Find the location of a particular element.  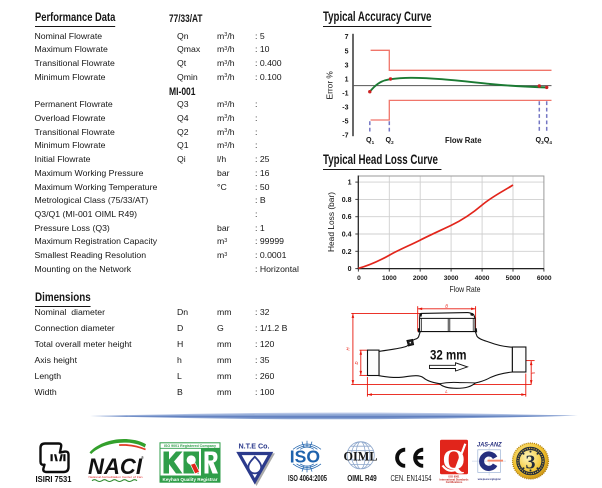

svg-text: D is located at coordinates (356, 362).